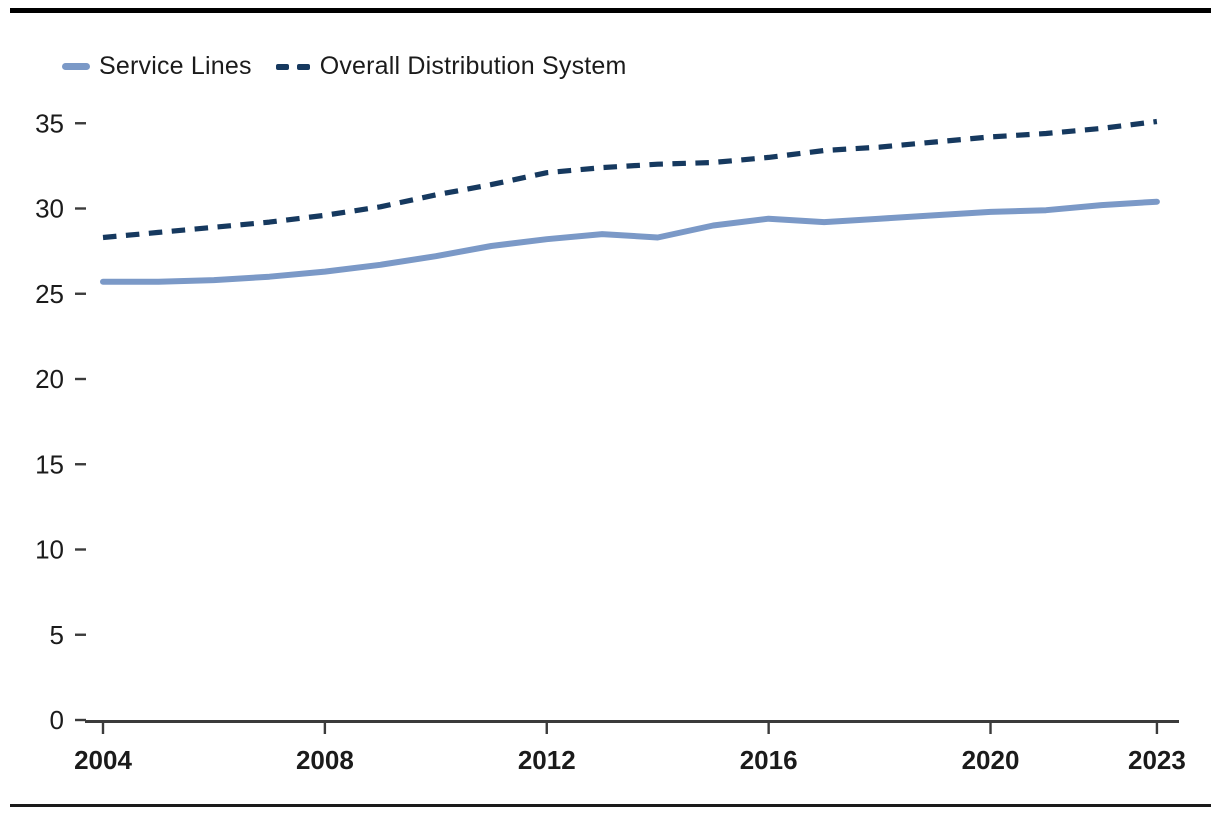 The image size is (1220, 820). I want to click on y-axis-tick-label: 35, so click(49, 123).